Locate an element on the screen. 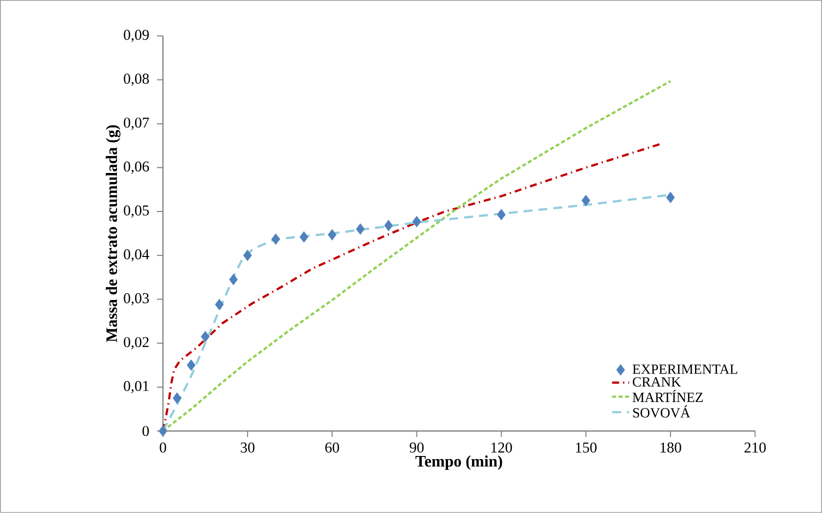  y-tick-label: 0,06 is located at coordinates (136, 168).